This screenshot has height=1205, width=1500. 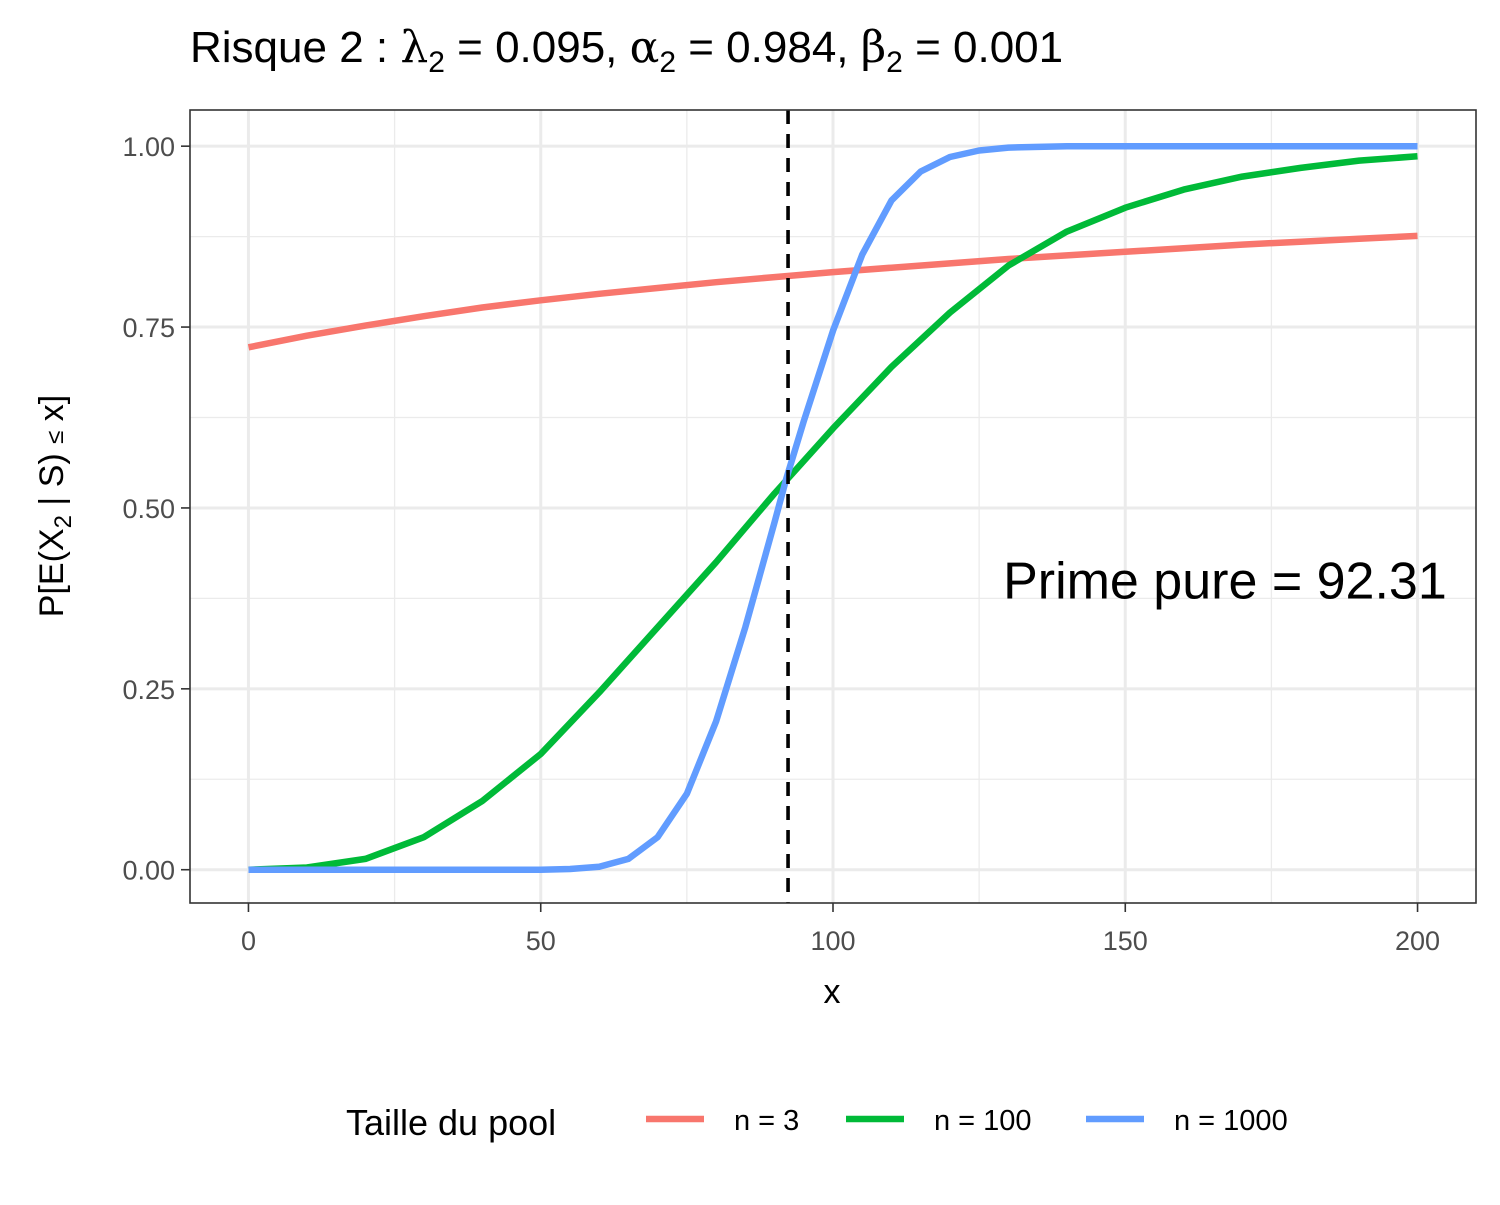 I want to click on x-tick-label: 0, so click(x=248, y=941).